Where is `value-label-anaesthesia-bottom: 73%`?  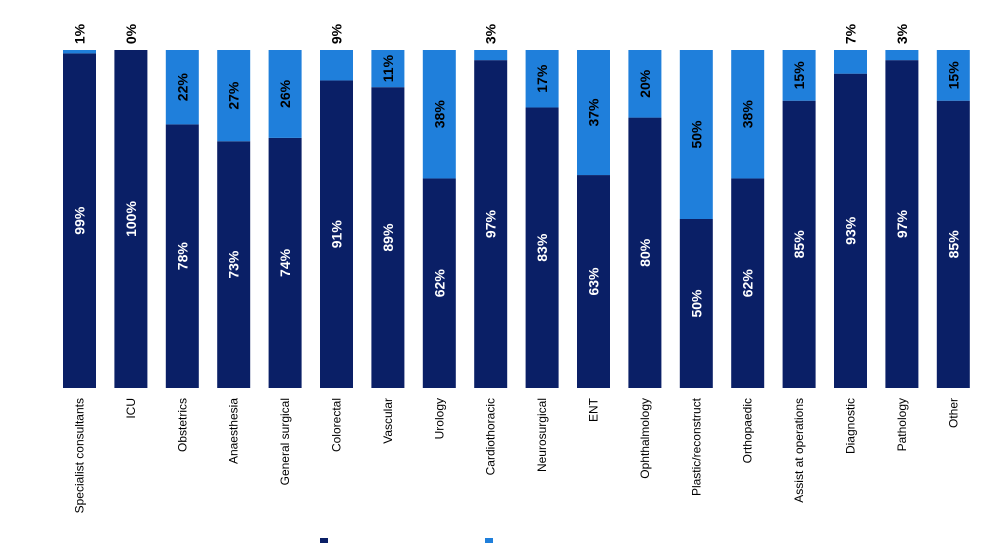 value-label-anaesthesia-bottom: 73% is located at coordinates (234, 264).